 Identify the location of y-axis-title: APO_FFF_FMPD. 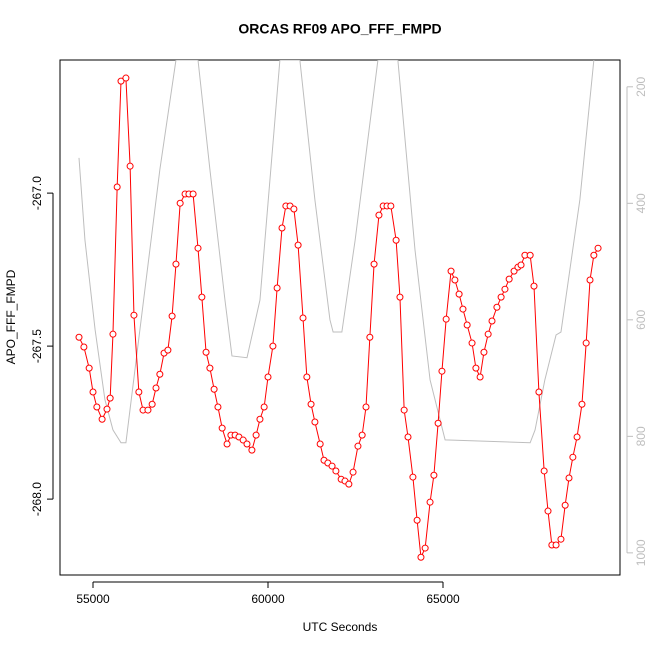
(11, 316).